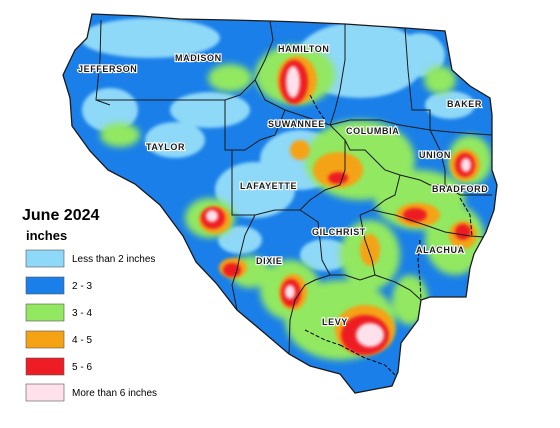 This screenshot has height=428, width=560. What do you see at coordinates (417, 78) in the screenshot?
I see `baker-border` at bounding box center [417, 78].